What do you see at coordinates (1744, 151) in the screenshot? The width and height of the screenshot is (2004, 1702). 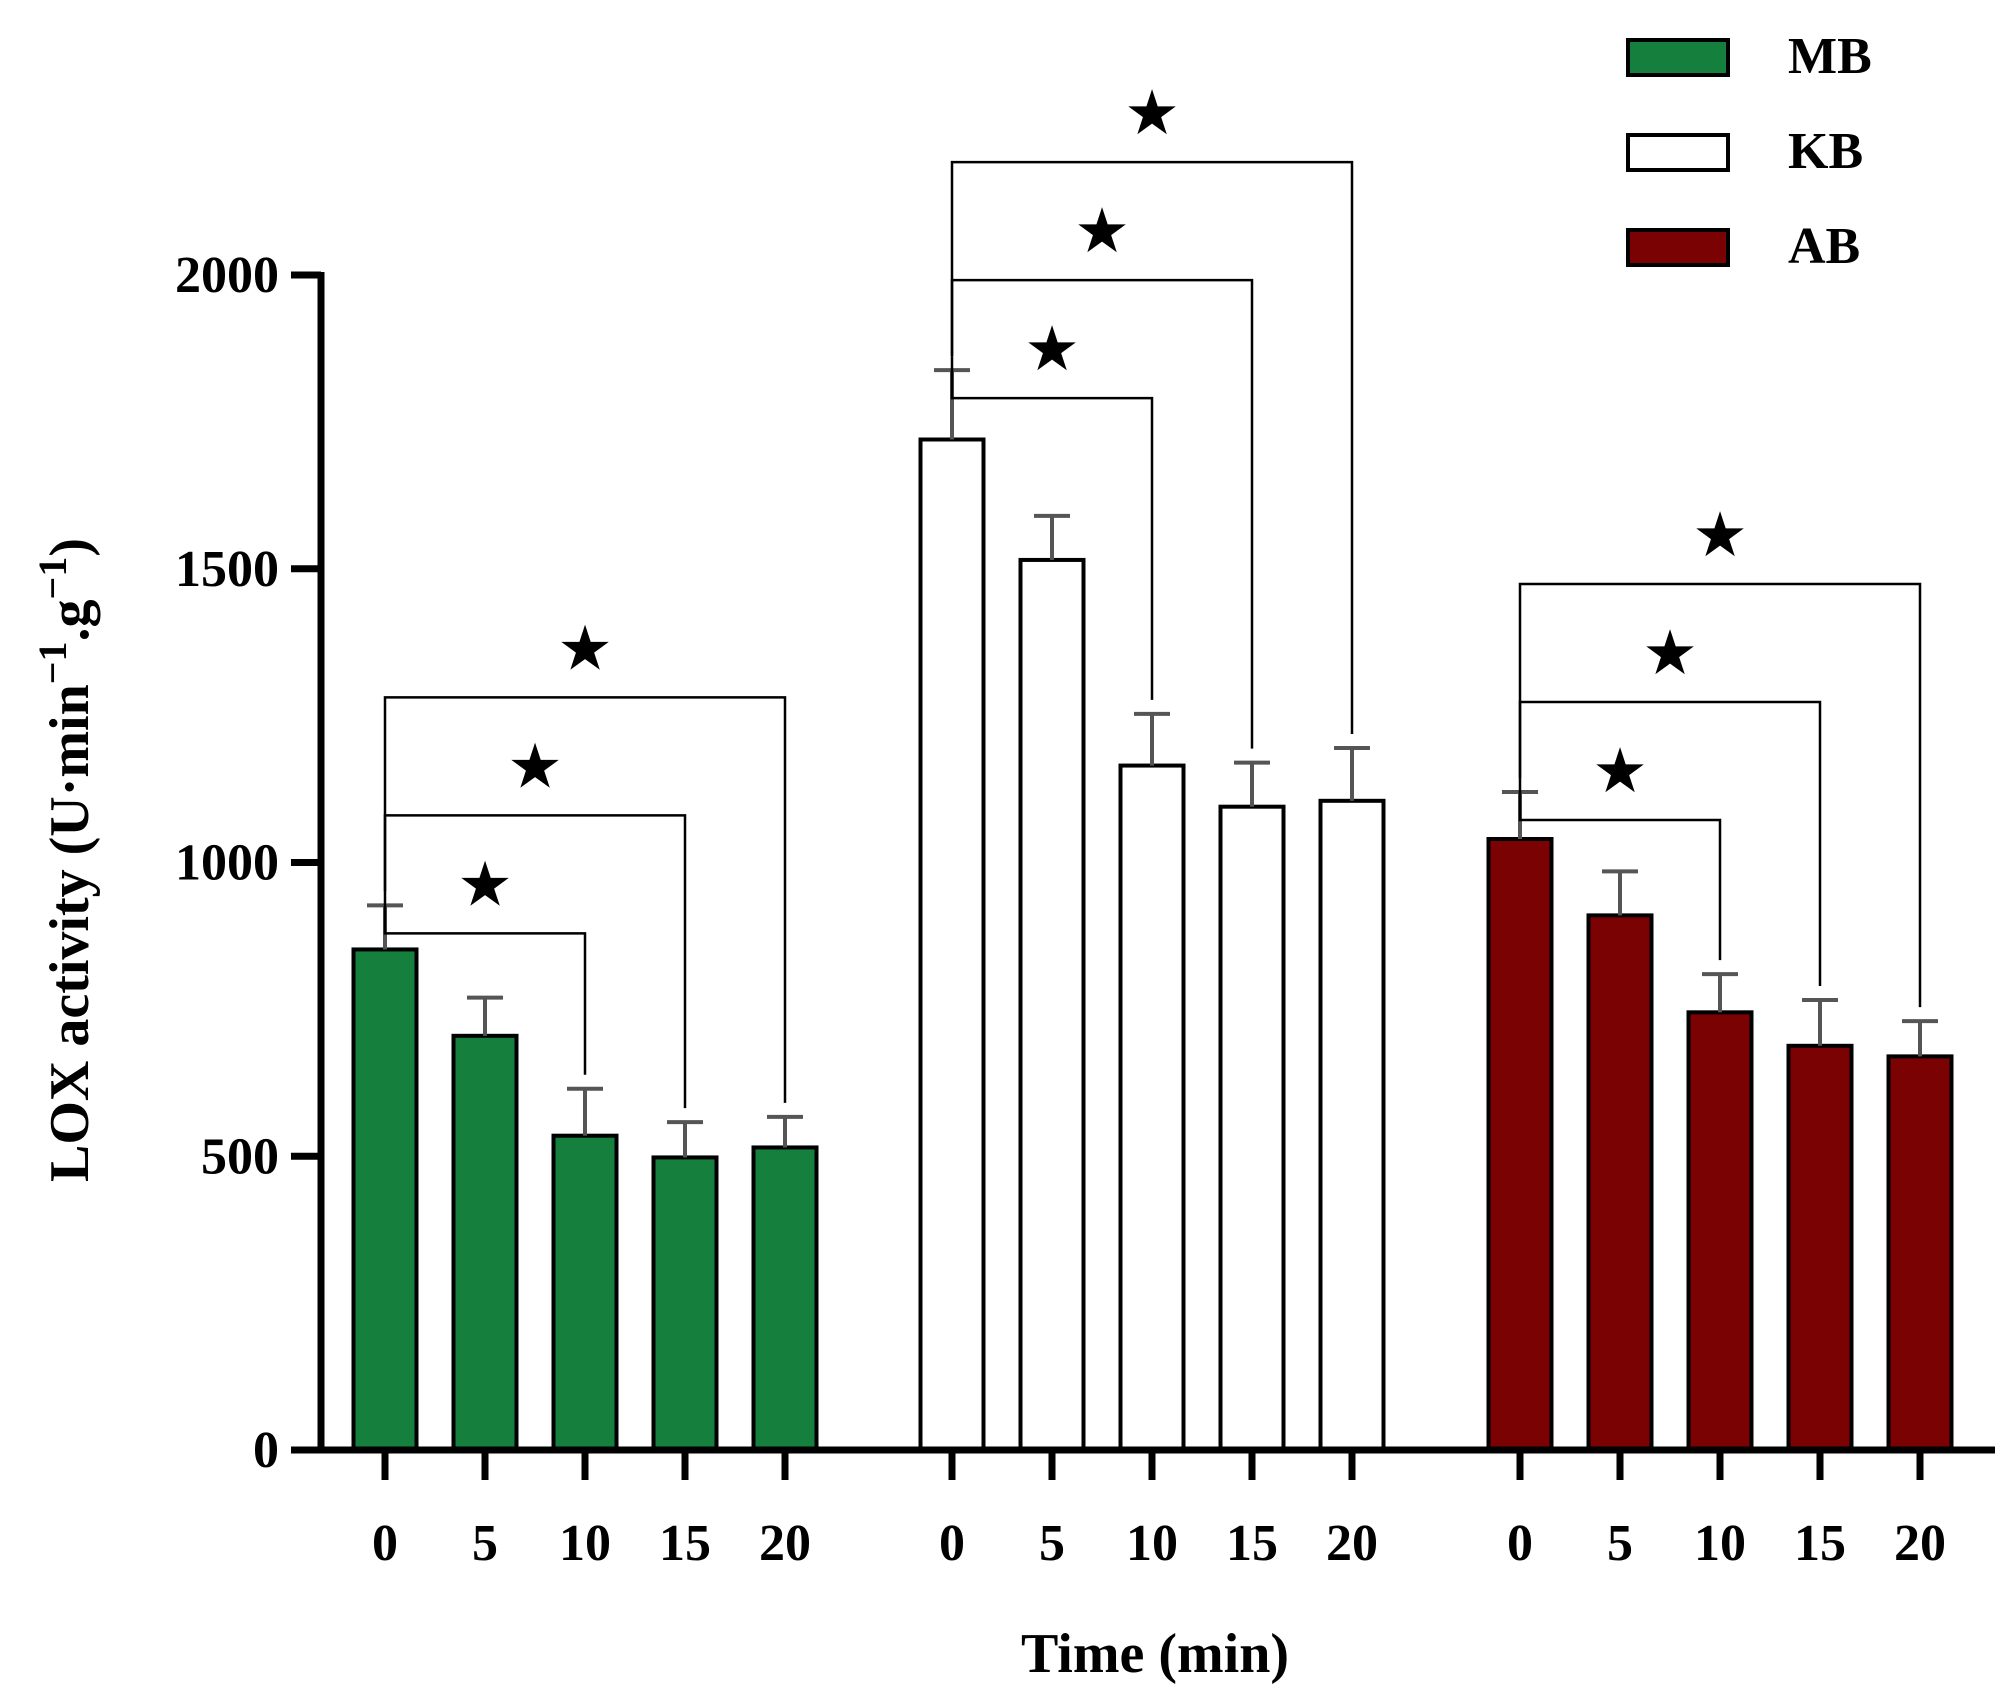 I see `legend-item-kb: KB` at bounding box center [1744, 151].